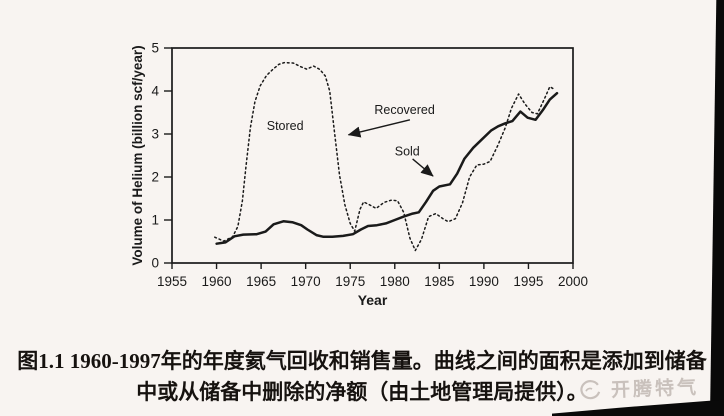 The height and width of the screenshot is (416, 724). What do you see at coordinates (172, 281) in the screenshot?
I see `x-axis-tick-label: 1955` at bounding box center [172, 281].